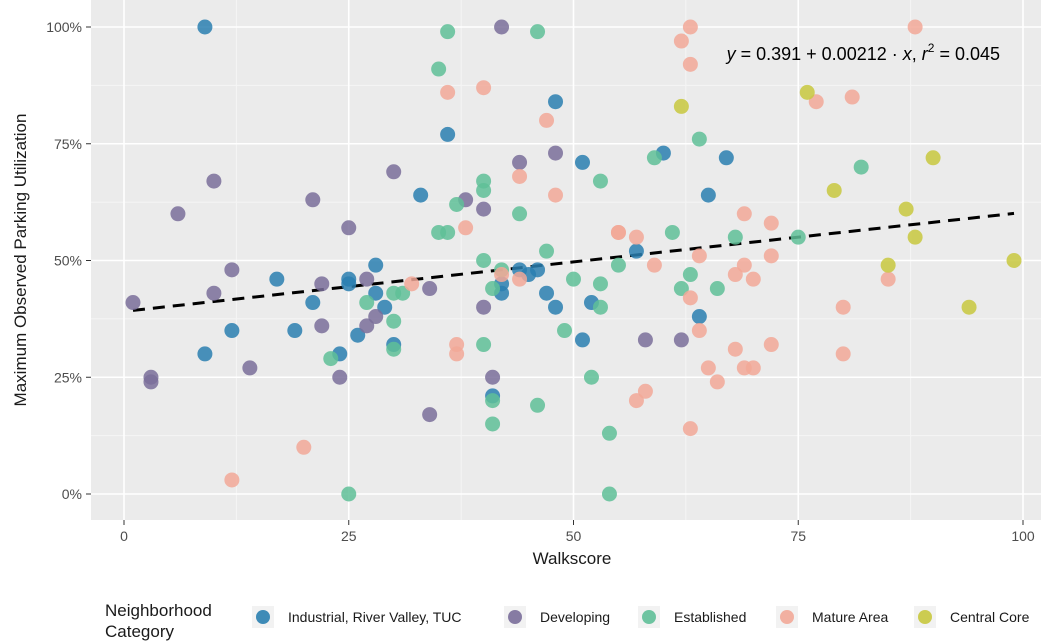  I want to click on y-axis-title: Maximum Observed Parking Utilization, so click(20, 260).